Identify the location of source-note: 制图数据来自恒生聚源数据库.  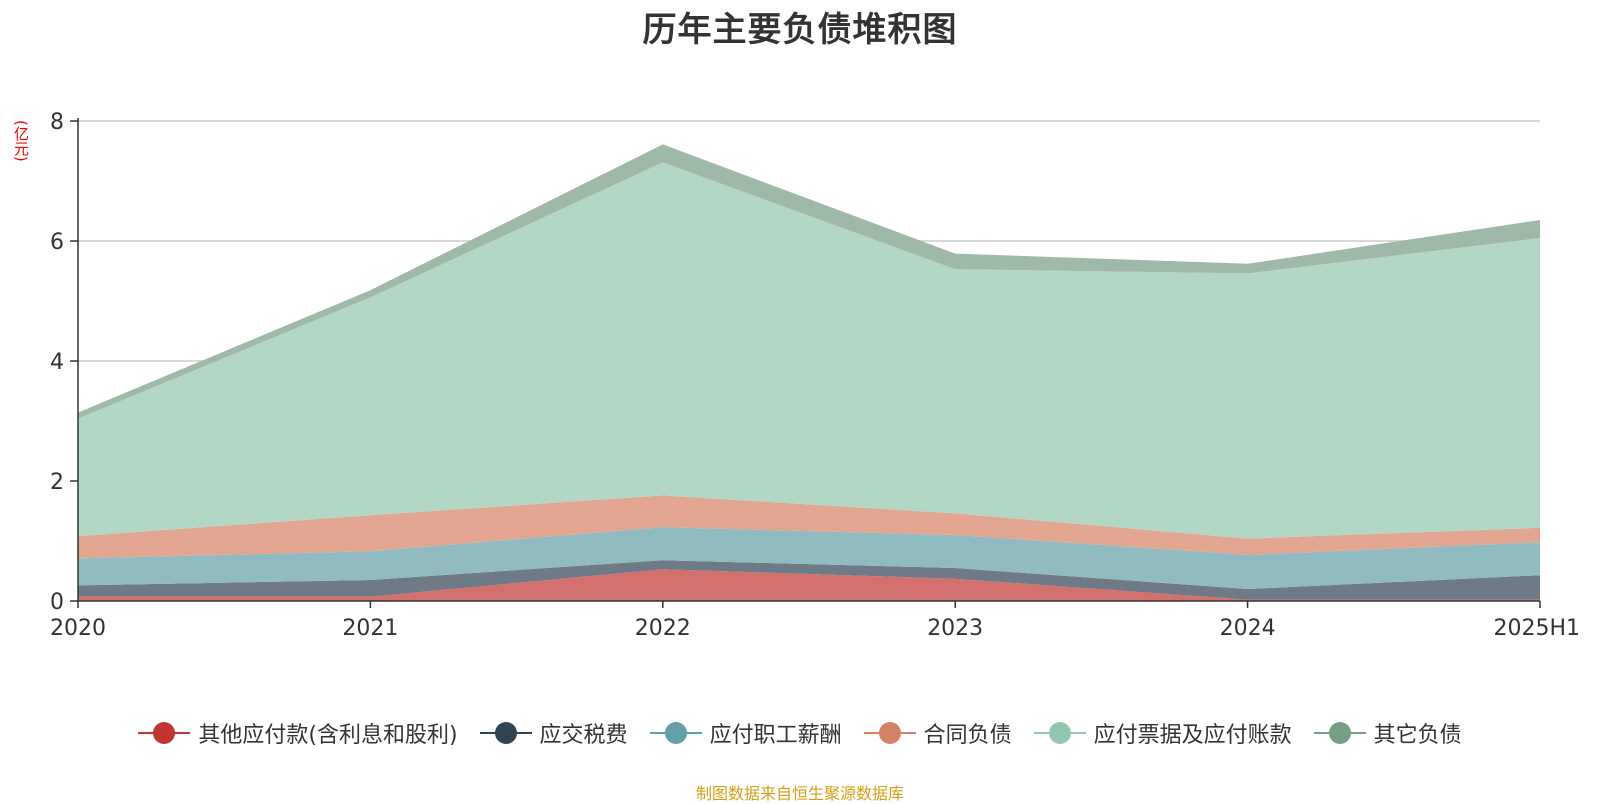
(799, 793).